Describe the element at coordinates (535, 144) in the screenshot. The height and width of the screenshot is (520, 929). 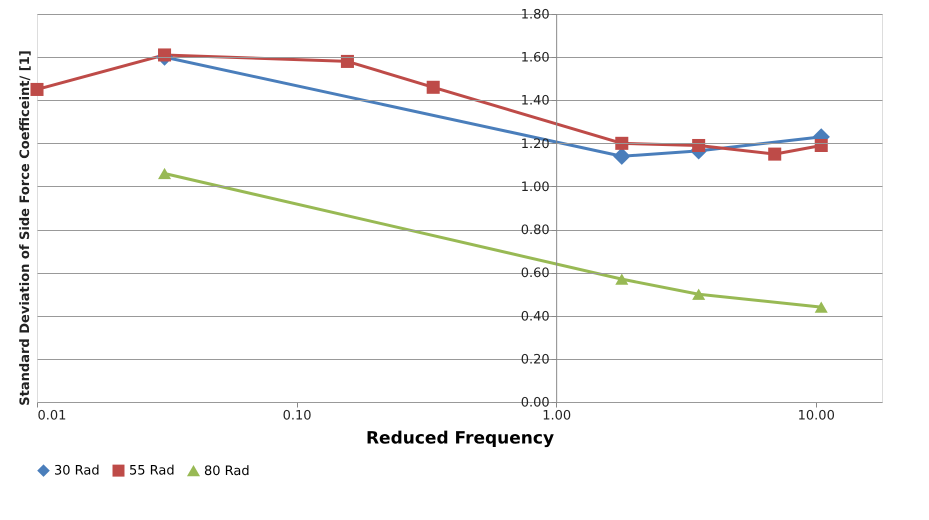
I see `y-tick-label: 1.20` at that location.